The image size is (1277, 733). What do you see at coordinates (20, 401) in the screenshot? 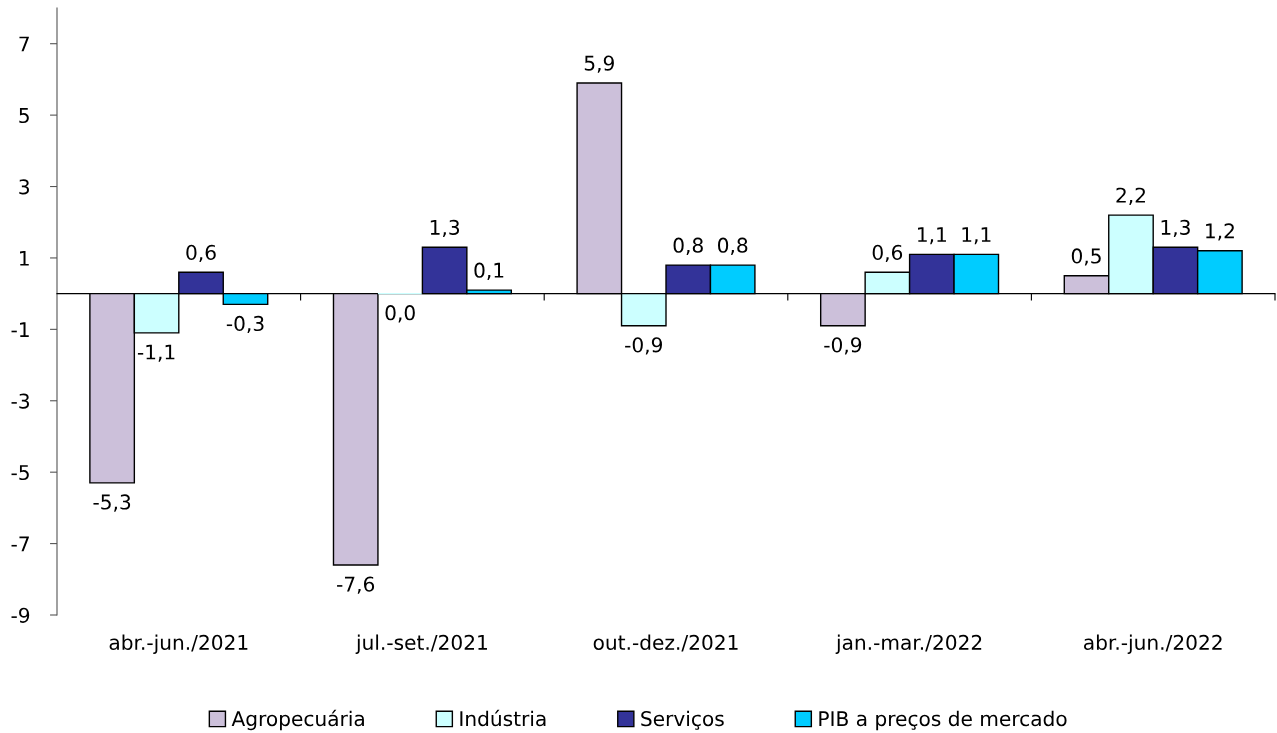
I see `y-tick-label: -3` at bounding box center [20, 401].